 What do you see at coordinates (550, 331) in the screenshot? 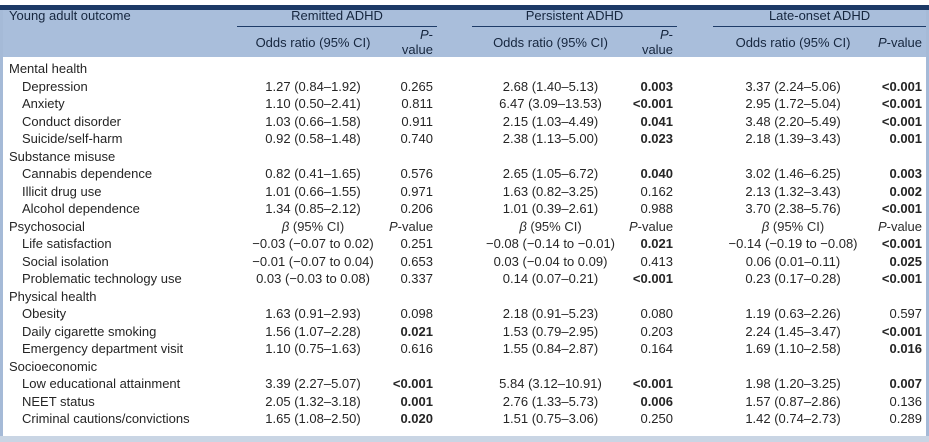
I see `estimate-cell: 1.53 (0.79–2.95)` at bounding box center [550, 331].